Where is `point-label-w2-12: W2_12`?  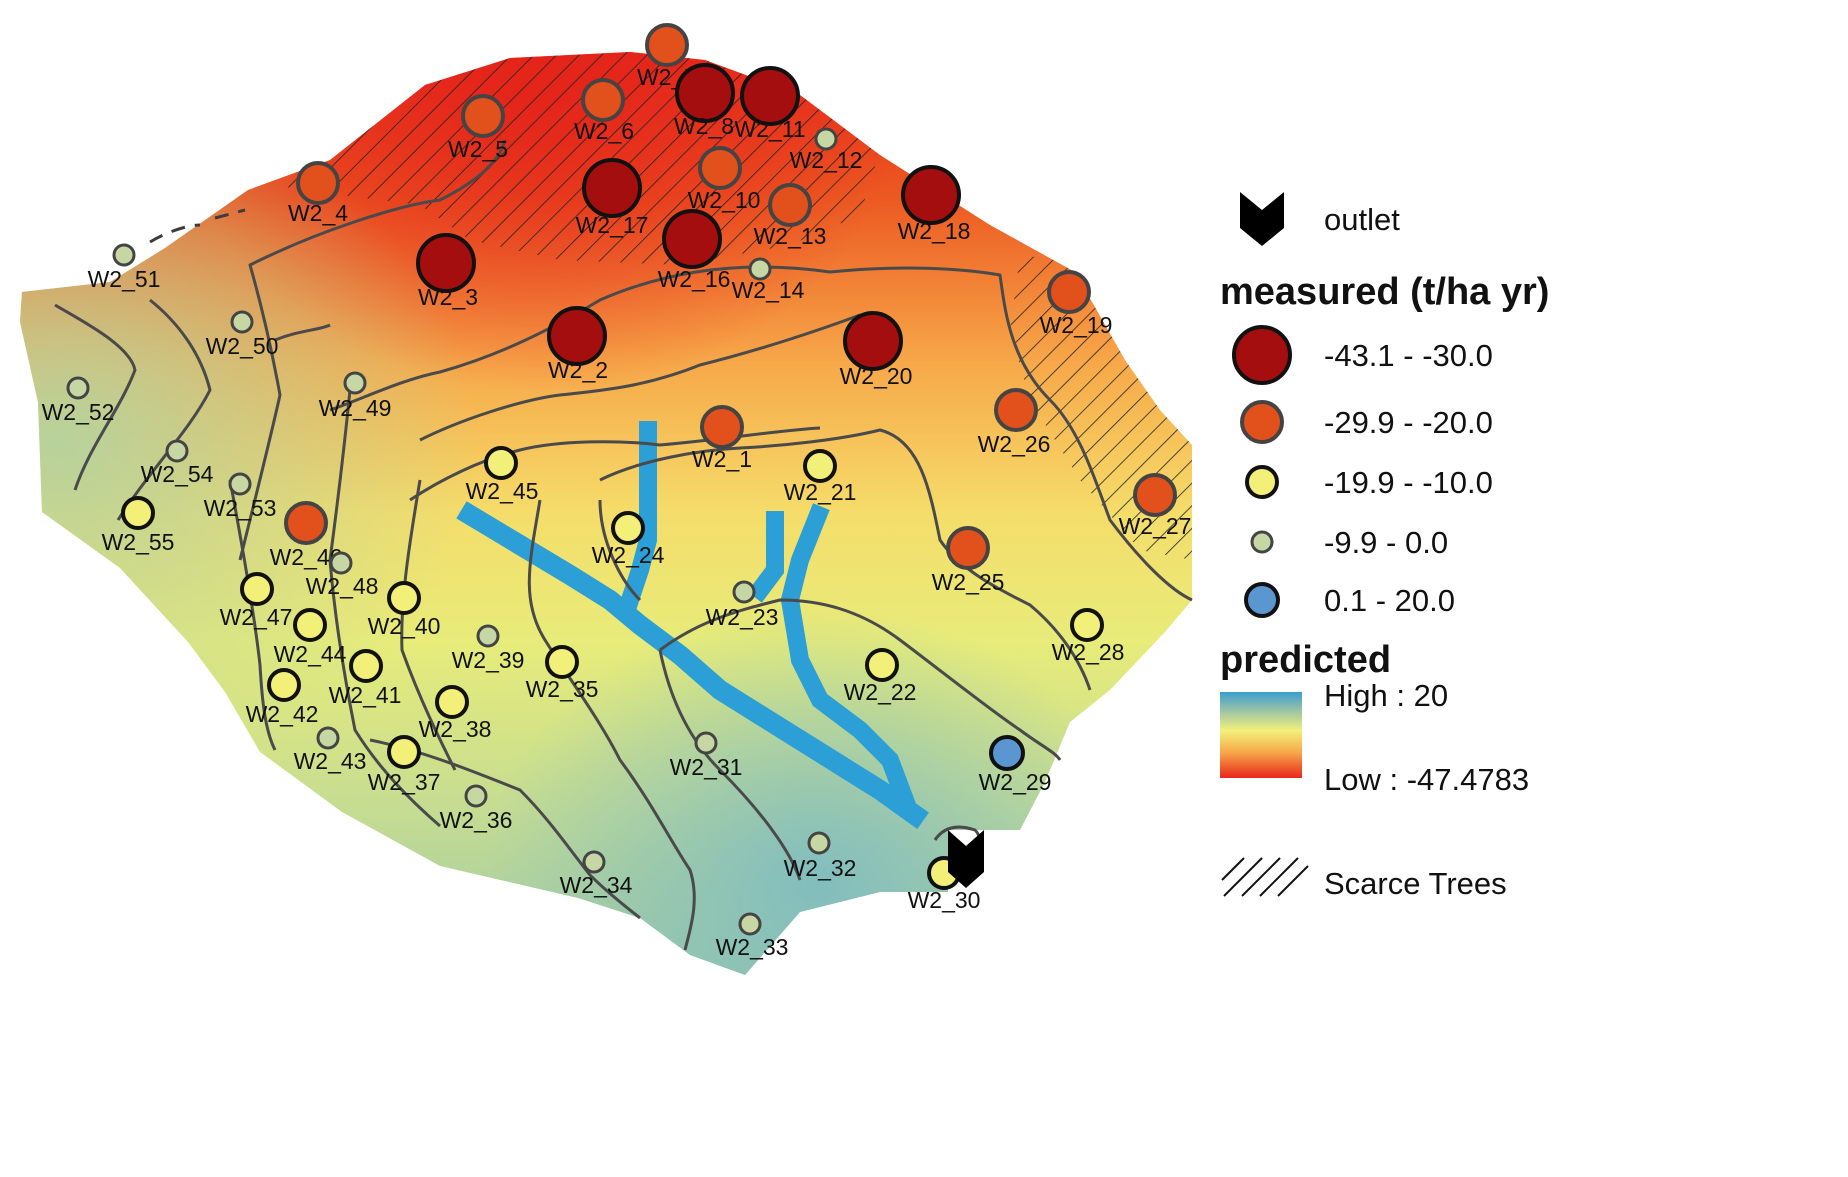
point-label-w2-12: W2_12 is located at coordinates (826, 160).